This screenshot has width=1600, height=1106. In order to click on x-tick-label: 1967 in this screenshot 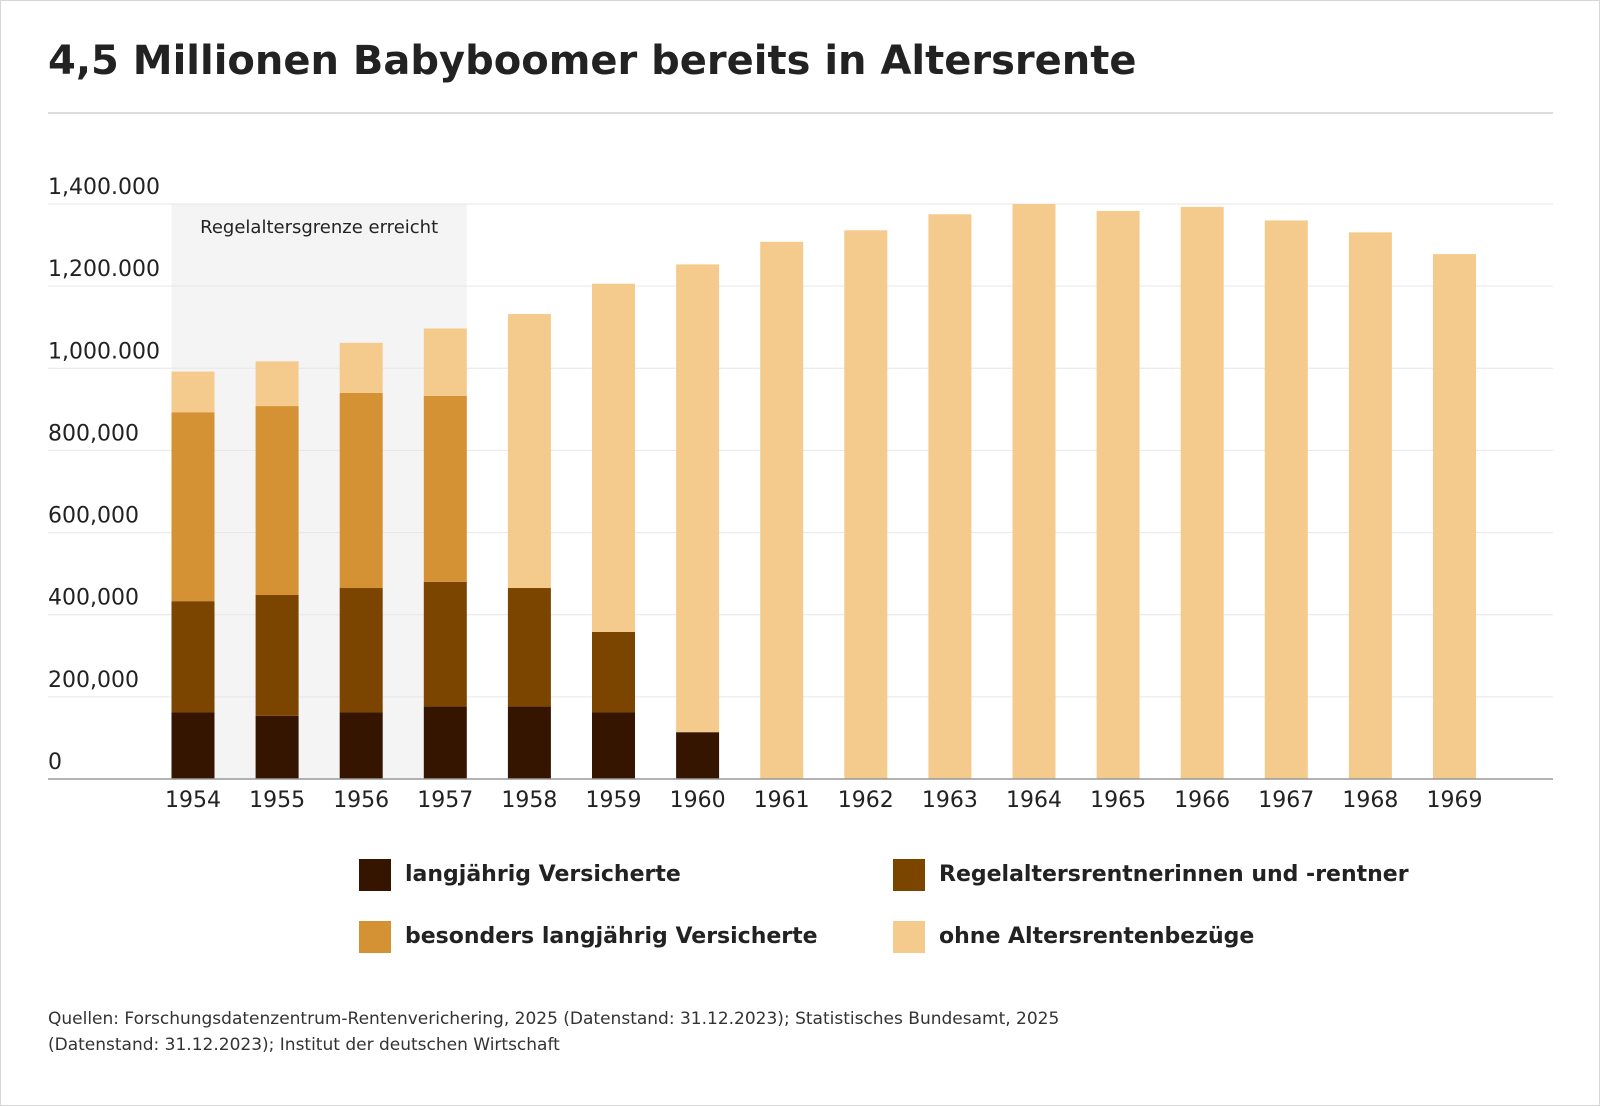, I will do `click(1286, 800)`.